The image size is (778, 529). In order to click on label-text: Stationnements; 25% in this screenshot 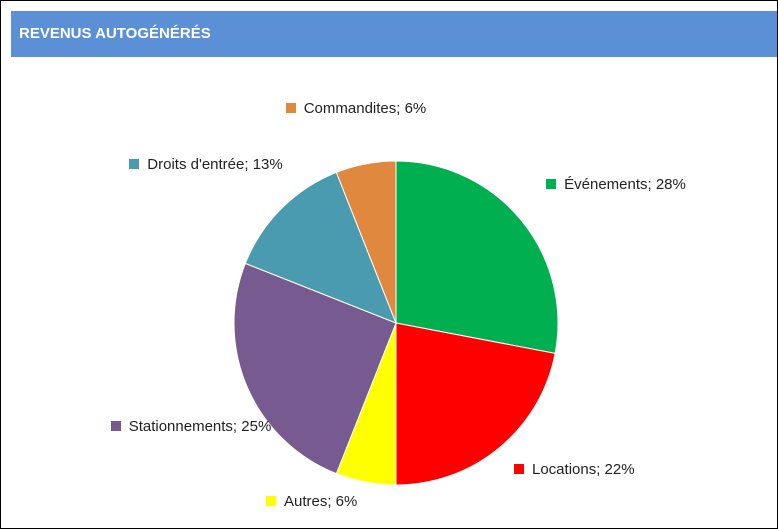, I will do `click(200, 426)`.